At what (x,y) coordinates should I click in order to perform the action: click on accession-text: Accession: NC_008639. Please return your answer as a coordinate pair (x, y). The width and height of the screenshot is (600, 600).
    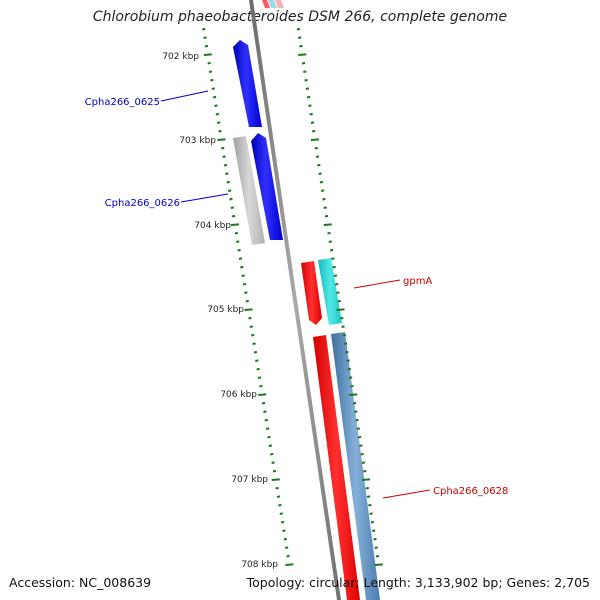
    Looking at the image, I should click on (80, 582).